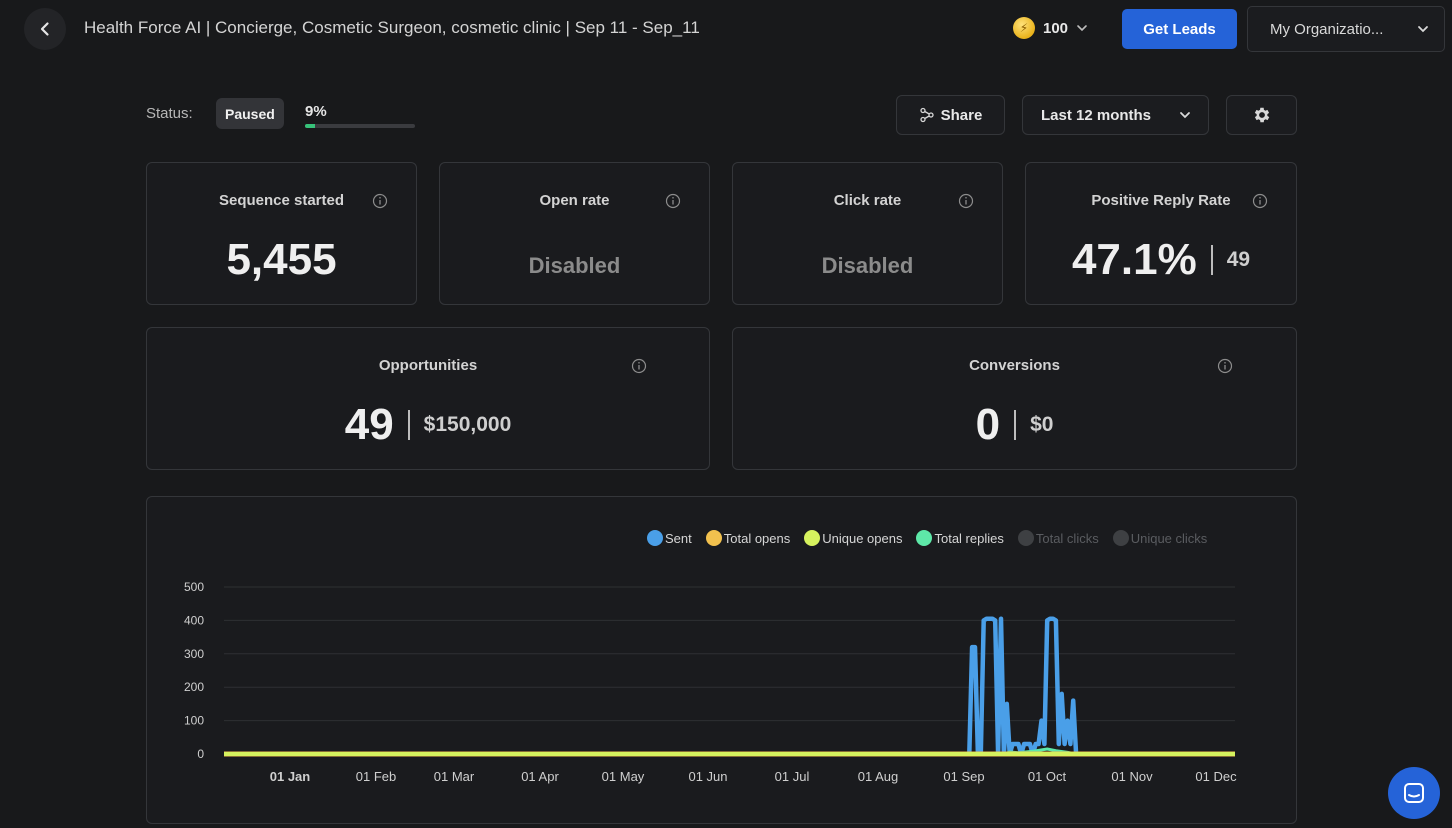  I want to click on click-rate-card: Click rate Disabled, so click(867, 233).